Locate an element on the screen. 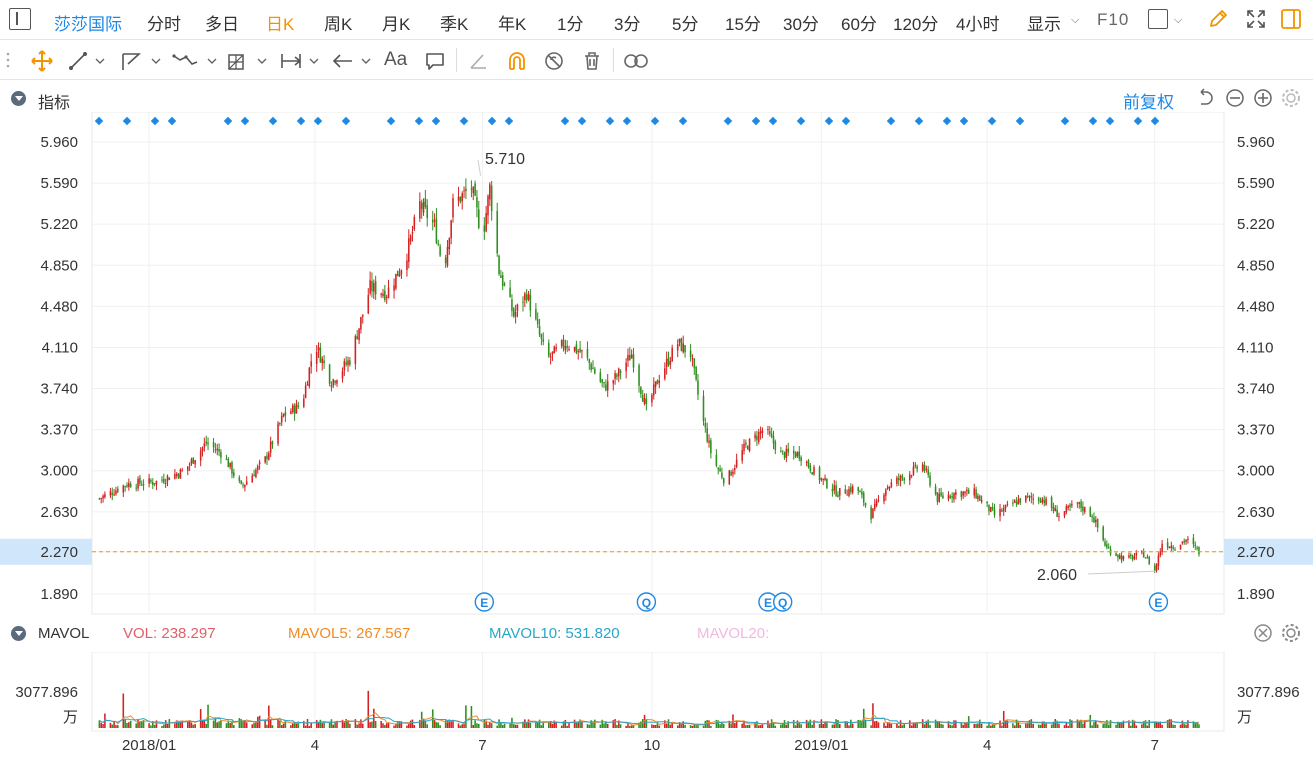 This screenshot has width=1313, height=757. checkbox-icon is located at coordinates (1158, 19).